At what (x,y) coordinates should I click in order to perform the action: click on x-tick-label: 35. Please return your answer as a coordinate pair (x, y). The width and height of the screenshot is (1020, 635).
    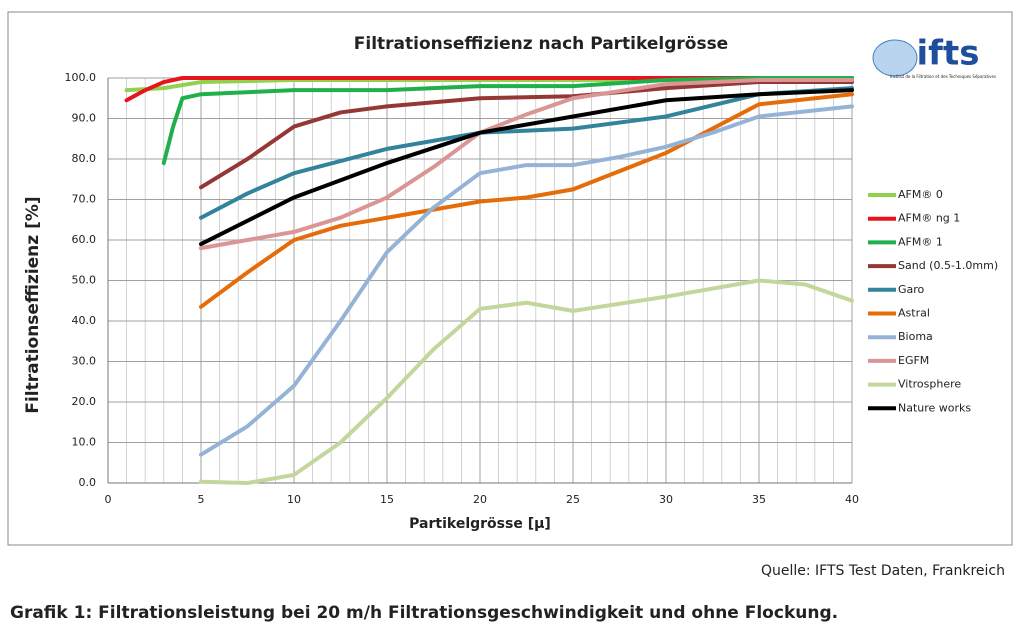
    Looking at the image, I should click on (759, 499).